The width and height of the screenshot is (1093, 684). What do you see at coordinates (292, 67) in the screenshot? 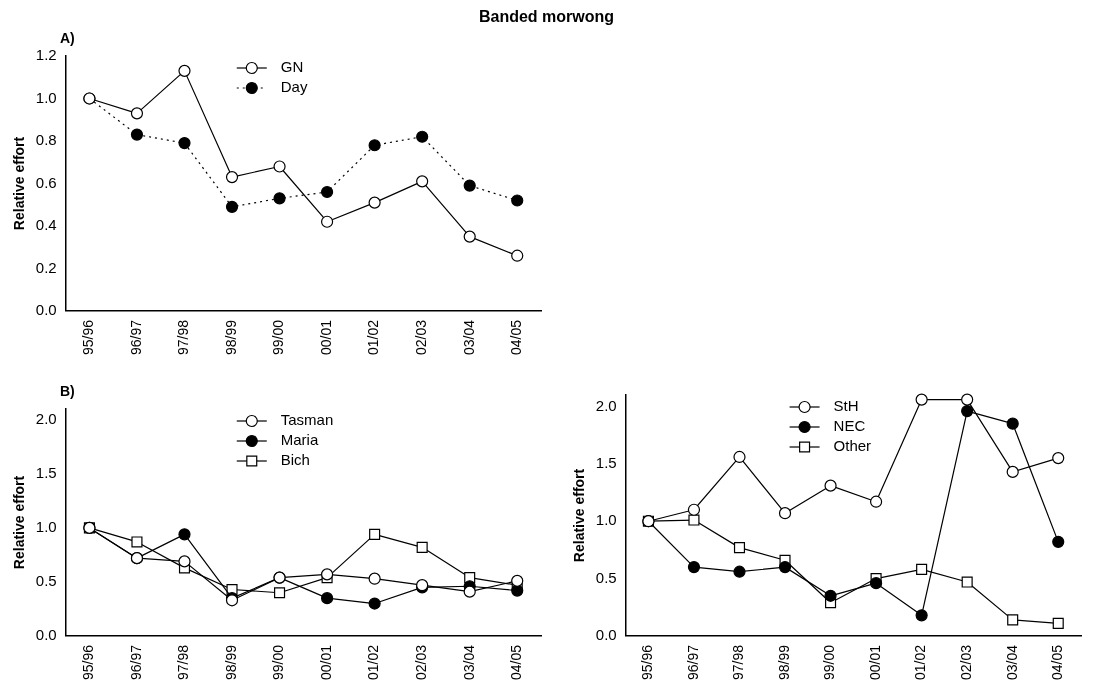
I see `legend-label: GN` at bounding box center [292, 67].